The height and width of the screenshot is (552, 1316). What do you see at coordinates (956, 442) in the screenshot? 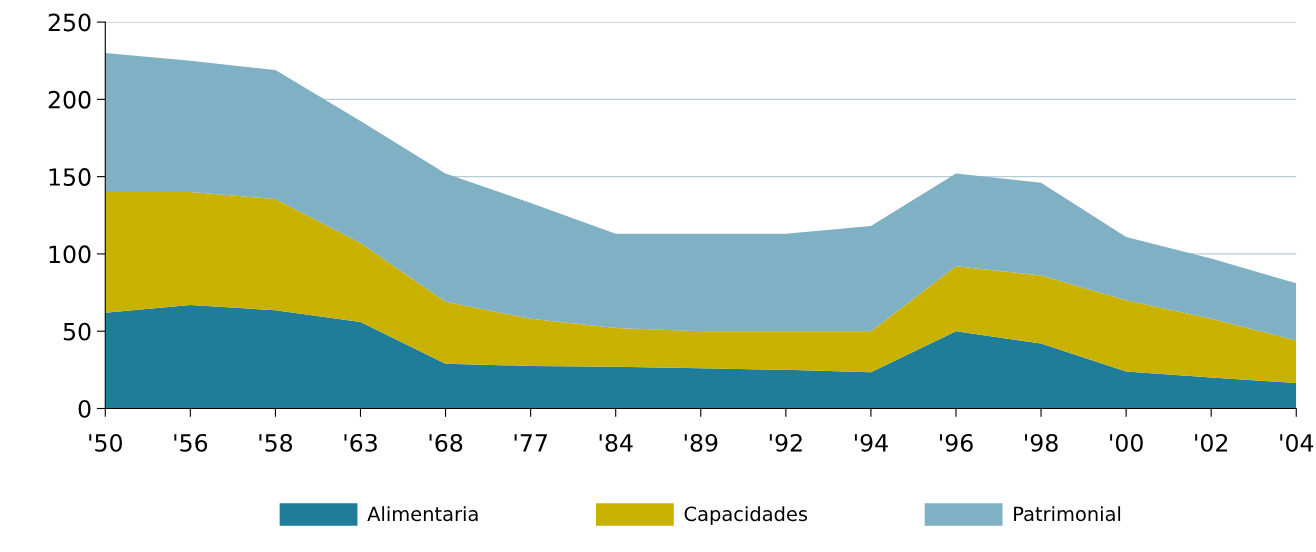
I see `x-tick-label: '96` at bounding box center [956, 442].